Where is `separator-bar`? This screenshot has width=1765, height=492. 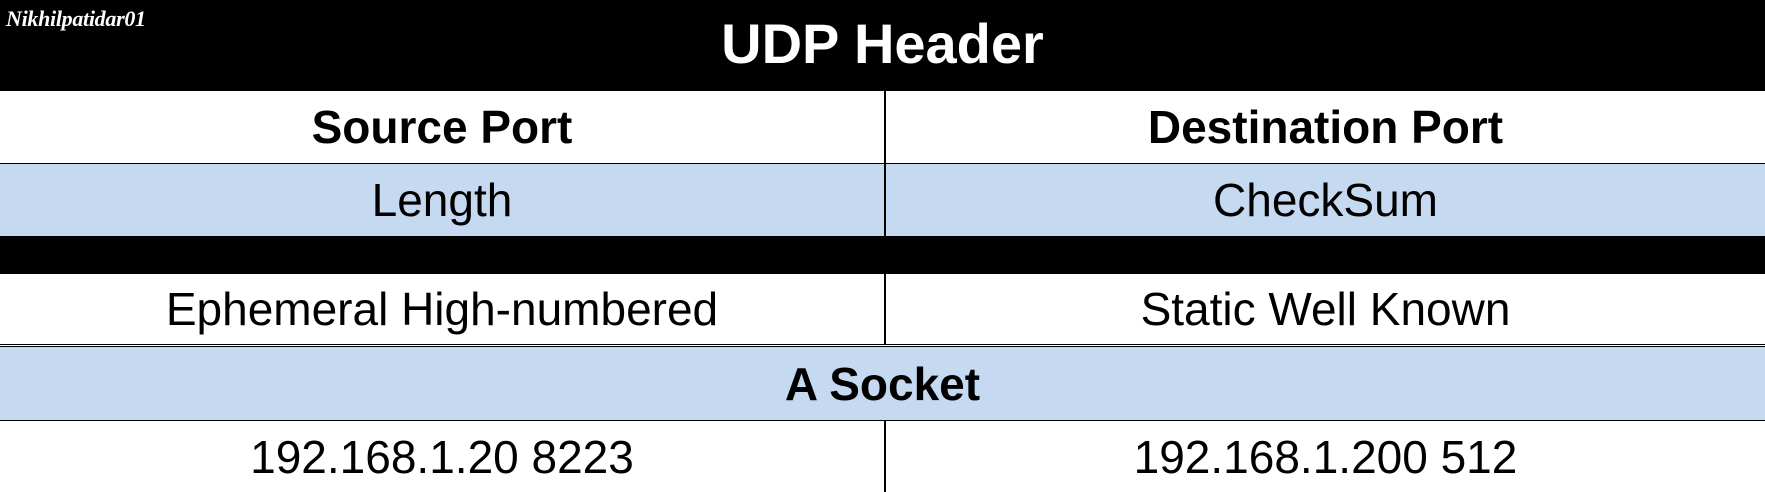 separator-bar is located at coordinates (882, 255).